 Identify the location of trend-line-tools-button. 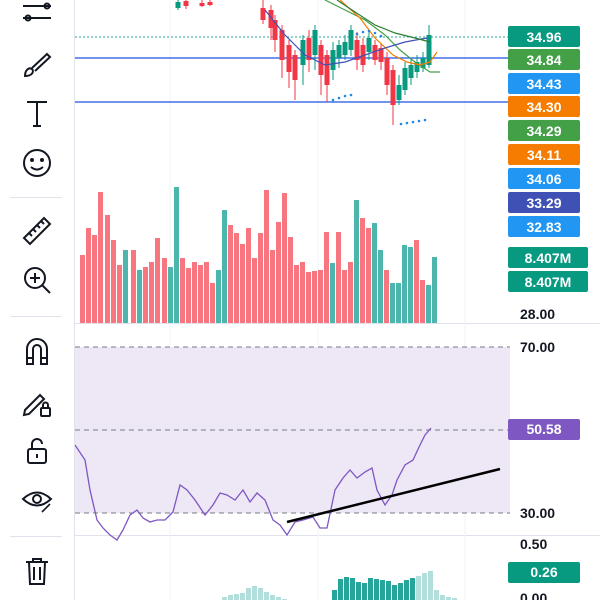
(37, 18).